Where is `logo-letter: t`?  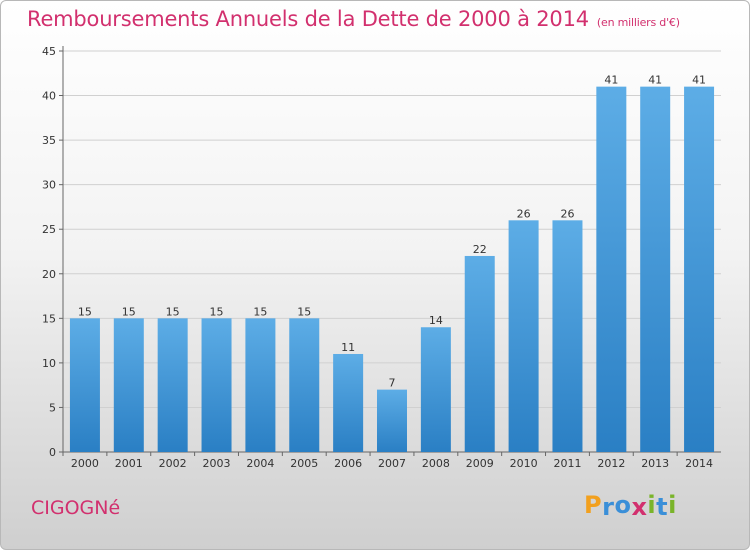
logo-letter: t is located at coordinates (662, 507).